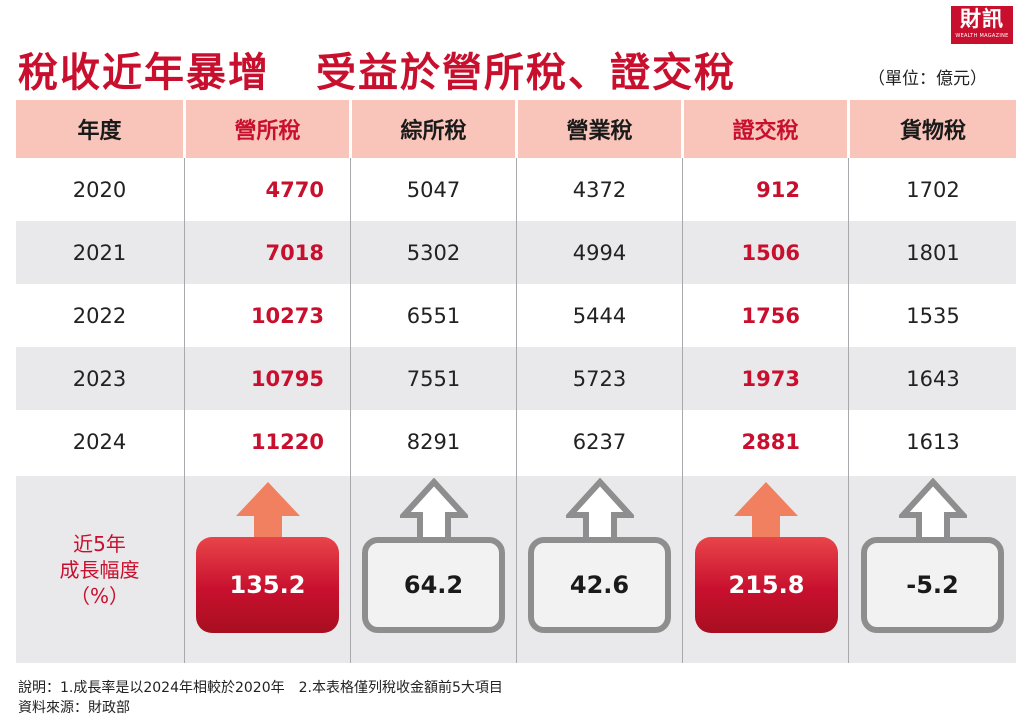  Describe the element at coordinates (766, 585) in the screenshot. I see `growth-value-securities-tax: 215.8` at that location.